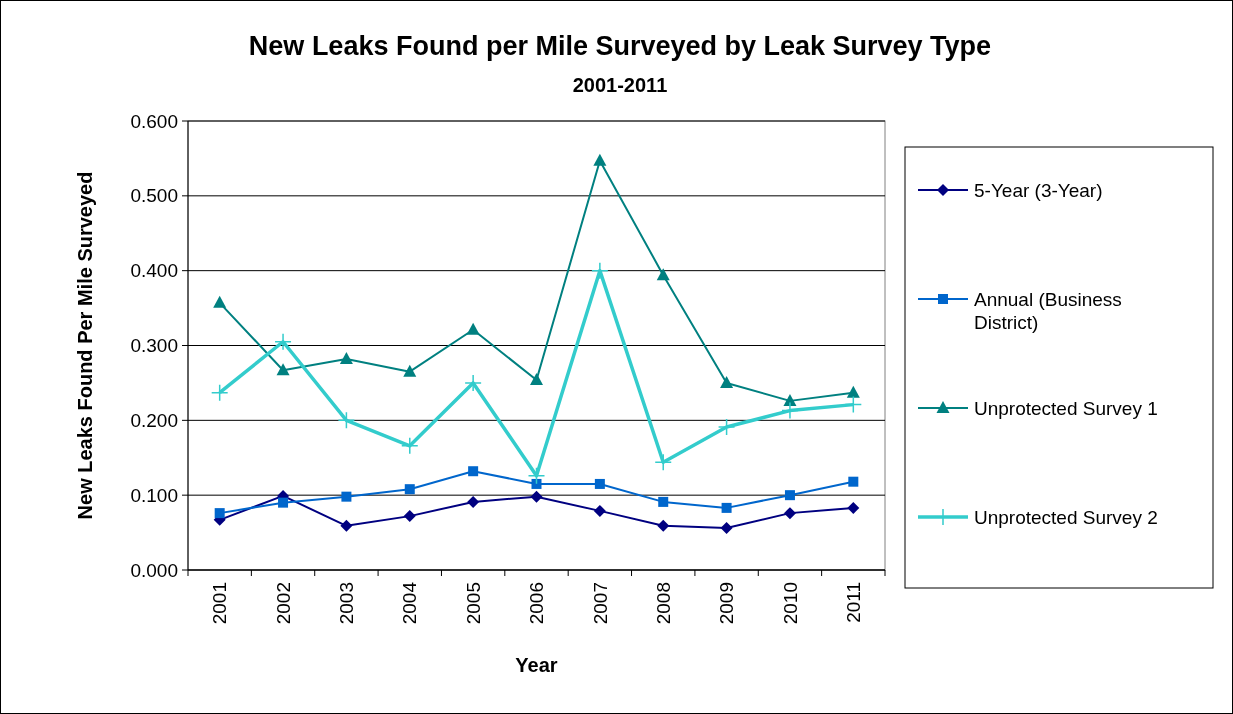 Image resolution: width=1233 pixels, height=714 pixels. What do you see at coordinates (154, 420) in the screenshot?
I see `y-tick-label: 0.200` at bounding box center [154, 420].